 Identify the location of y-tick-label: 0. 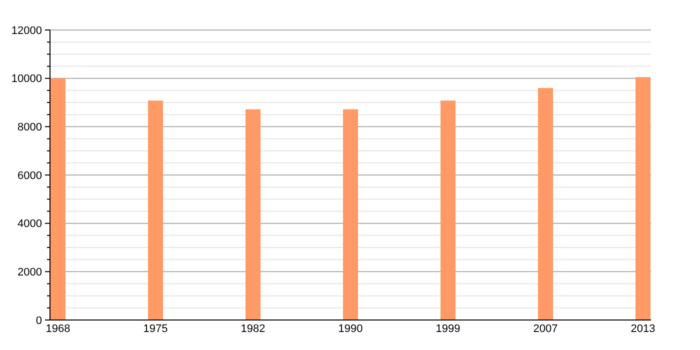
(39, 320).